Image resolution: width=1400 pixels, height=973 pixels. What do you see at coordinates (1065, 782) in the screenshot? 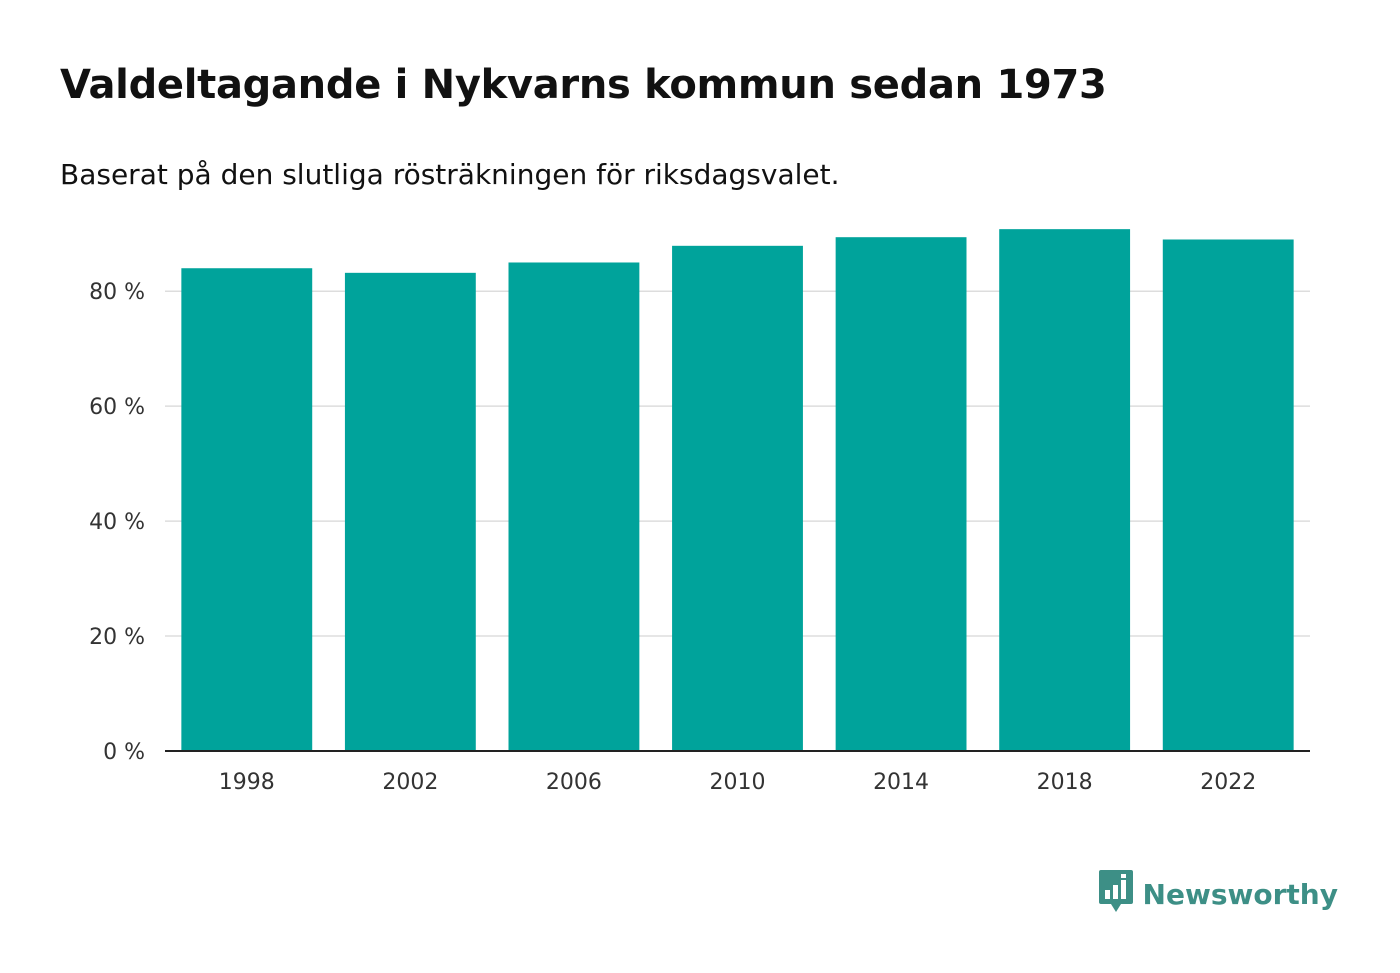
I see `x-tick-label: 2018` at bounding box center [1065, 782].